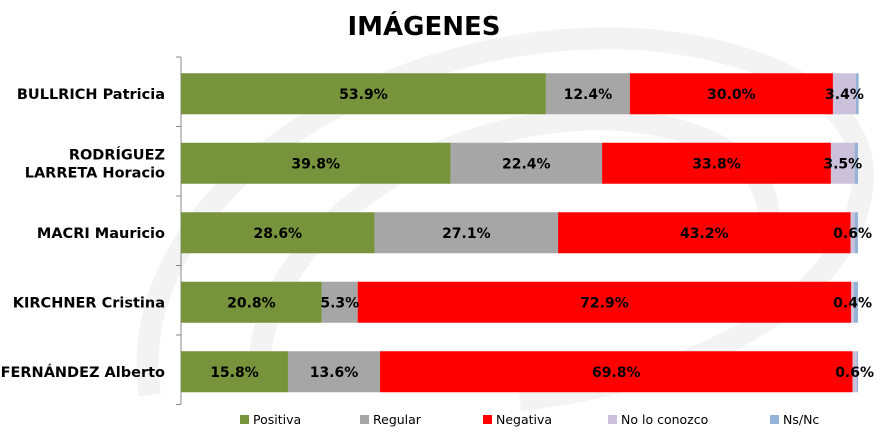 The height and width of the screenshot is (440, 880). I want to click on data-label: 0.4%, so click(852, 303).